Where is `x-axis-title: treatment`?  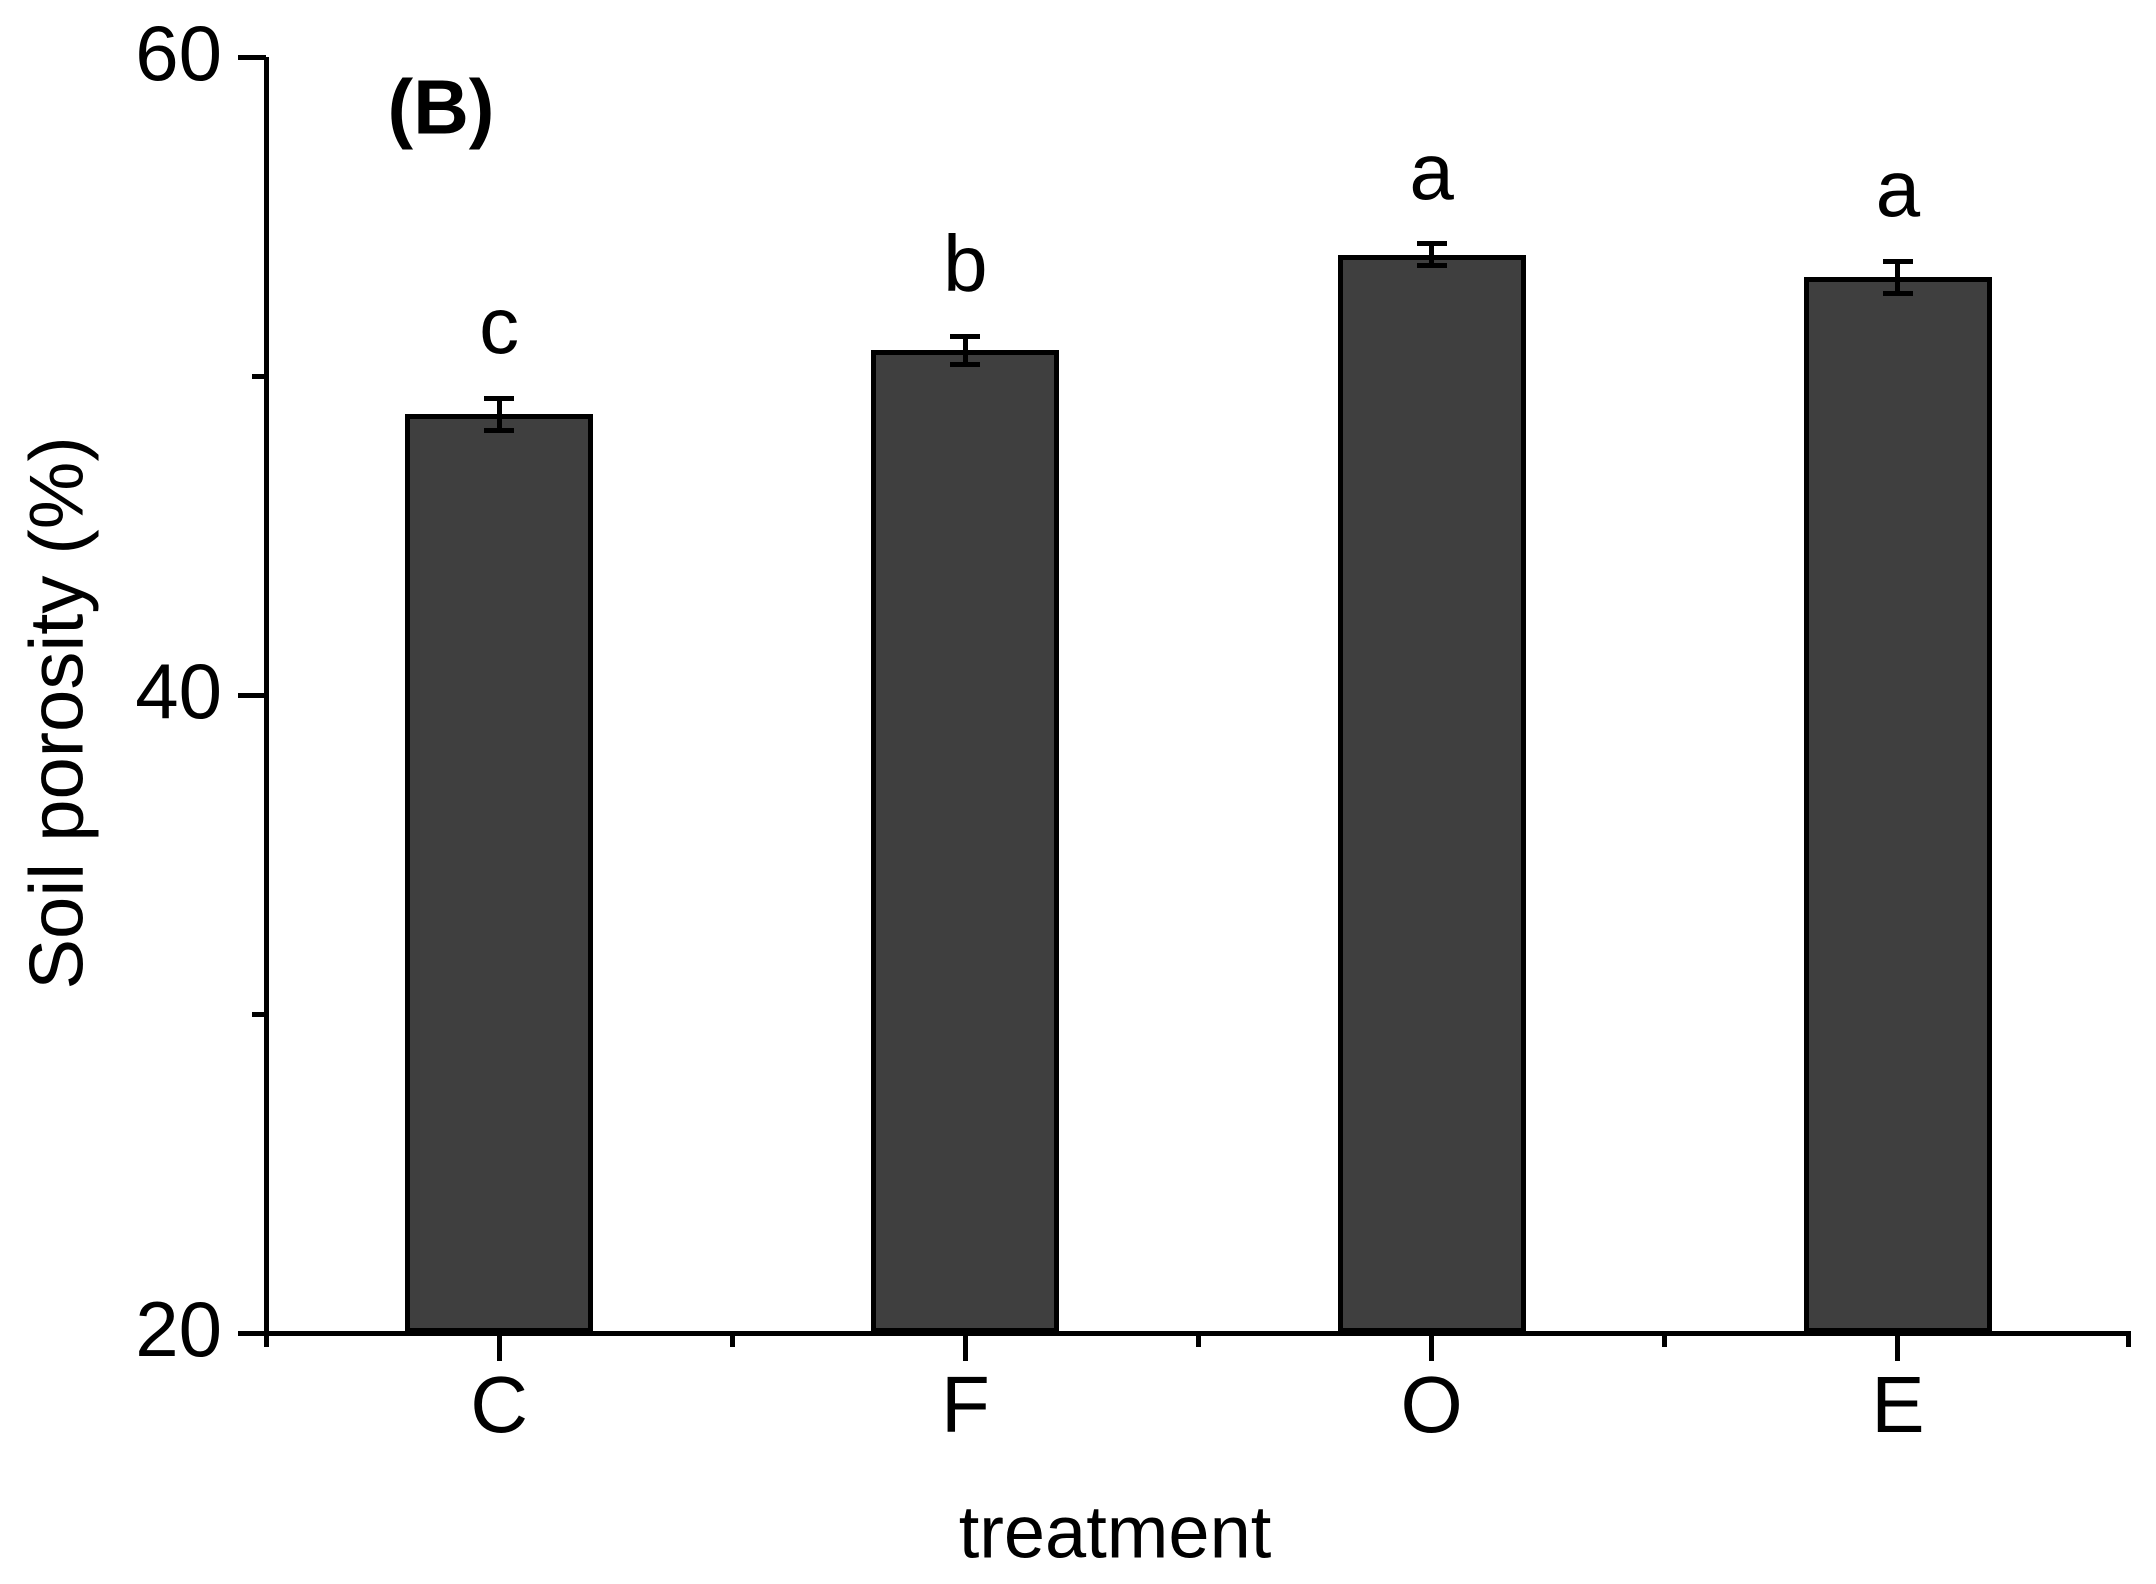 x-axis-title: treatment is located at coordinates (1115, 1532).